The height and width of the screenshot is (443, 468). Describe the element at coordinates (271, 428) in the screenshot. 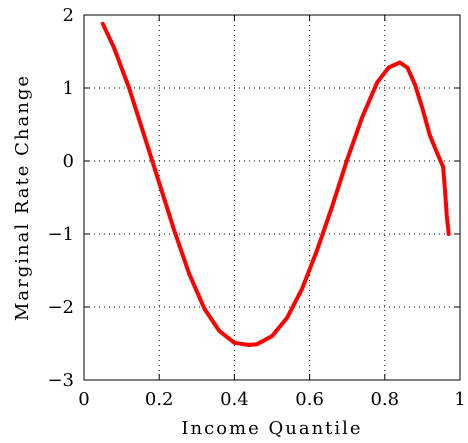

I see `x-axis-label: Income Quantile` at that location.